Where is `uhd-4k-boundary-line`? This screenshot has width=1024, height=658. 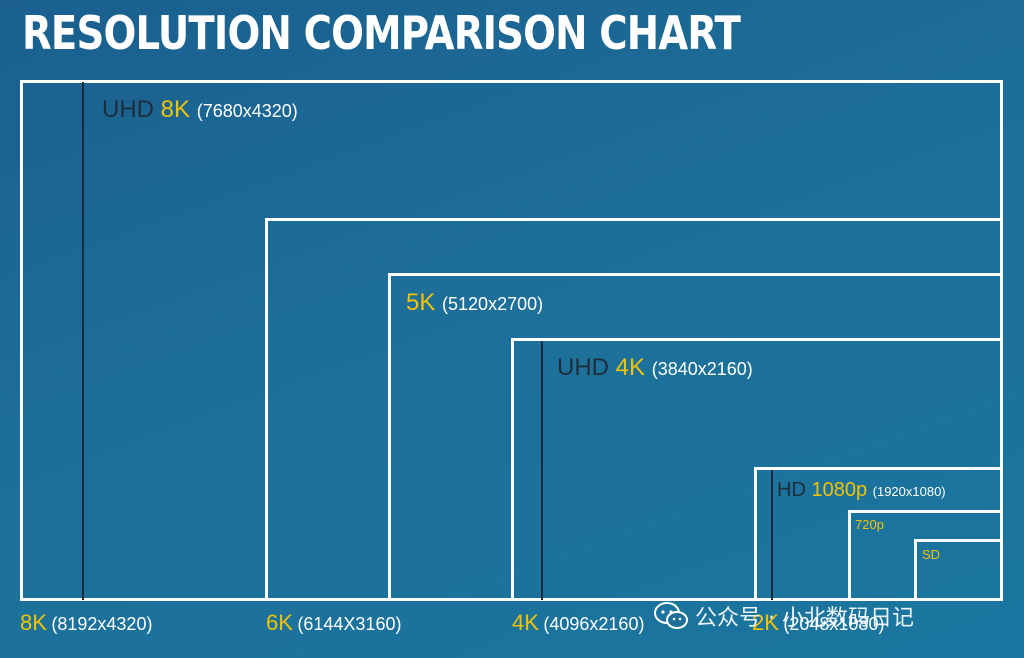 uhd-4k-boundary-line is located at coordinates (542, 470).